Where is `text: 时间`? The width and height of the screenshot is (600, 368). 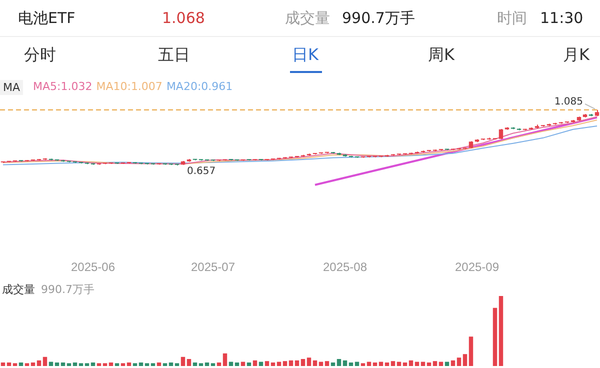 text: 时间 is located at coordinates (512, 18).